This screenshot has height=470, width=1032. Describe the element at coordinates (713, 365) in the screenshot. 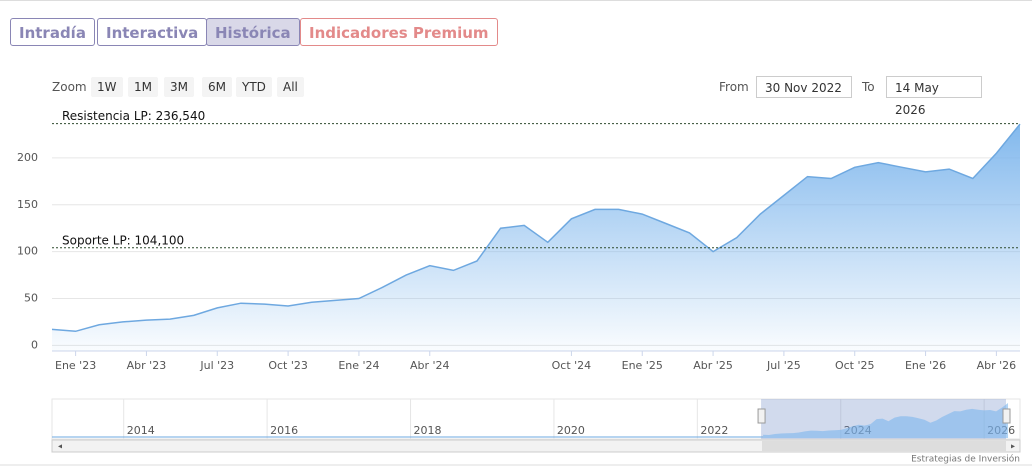

I see `x-tick-label: Abr '25` at that location.